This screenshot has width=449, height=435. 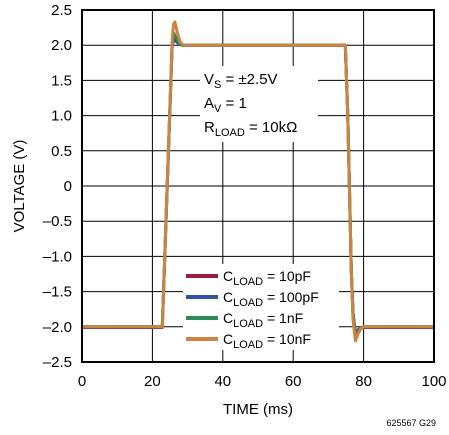 What do you see at coordinates (271, 299) in the screenshot?
I see `legend-label: CLOAD = 100pF` at bounding box center [271, 299].